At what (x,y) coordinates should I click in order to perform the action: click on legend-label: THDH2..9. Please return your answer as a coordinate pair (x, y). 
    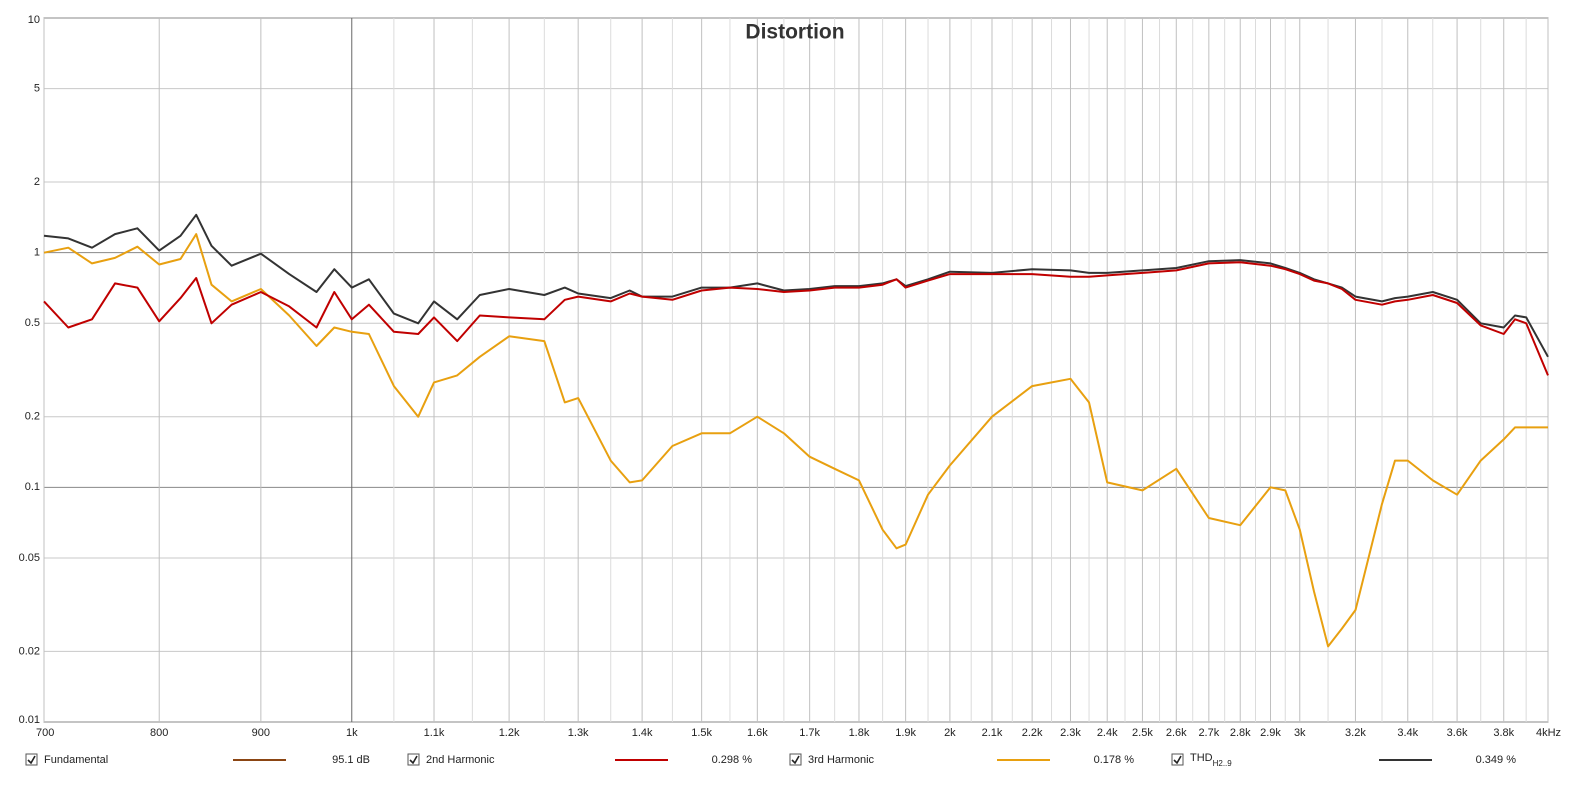
    Looking at the image, I should click on (1211, 760).